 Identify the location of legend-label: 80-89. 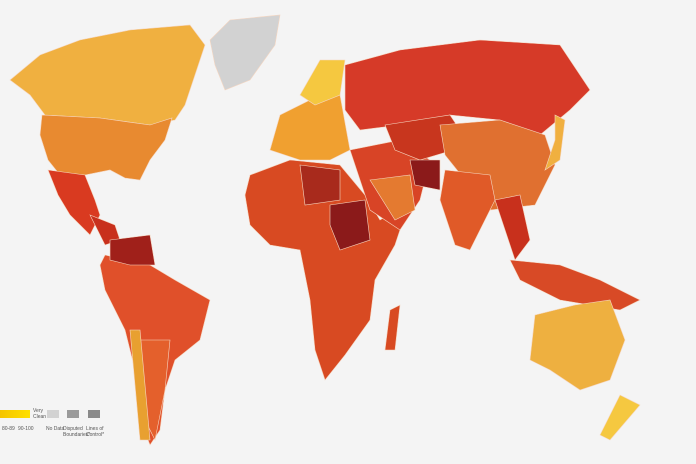
(8, 429).